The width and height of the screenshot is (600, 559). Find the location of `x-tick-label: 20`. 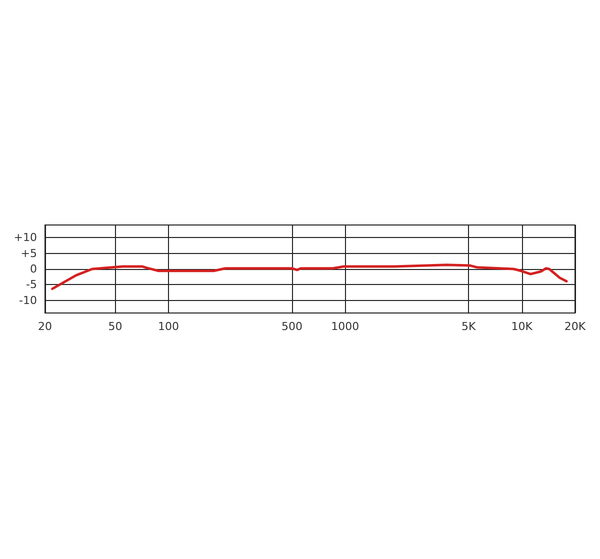

x-tick-label: 20 is located at coordinates (45, 326).